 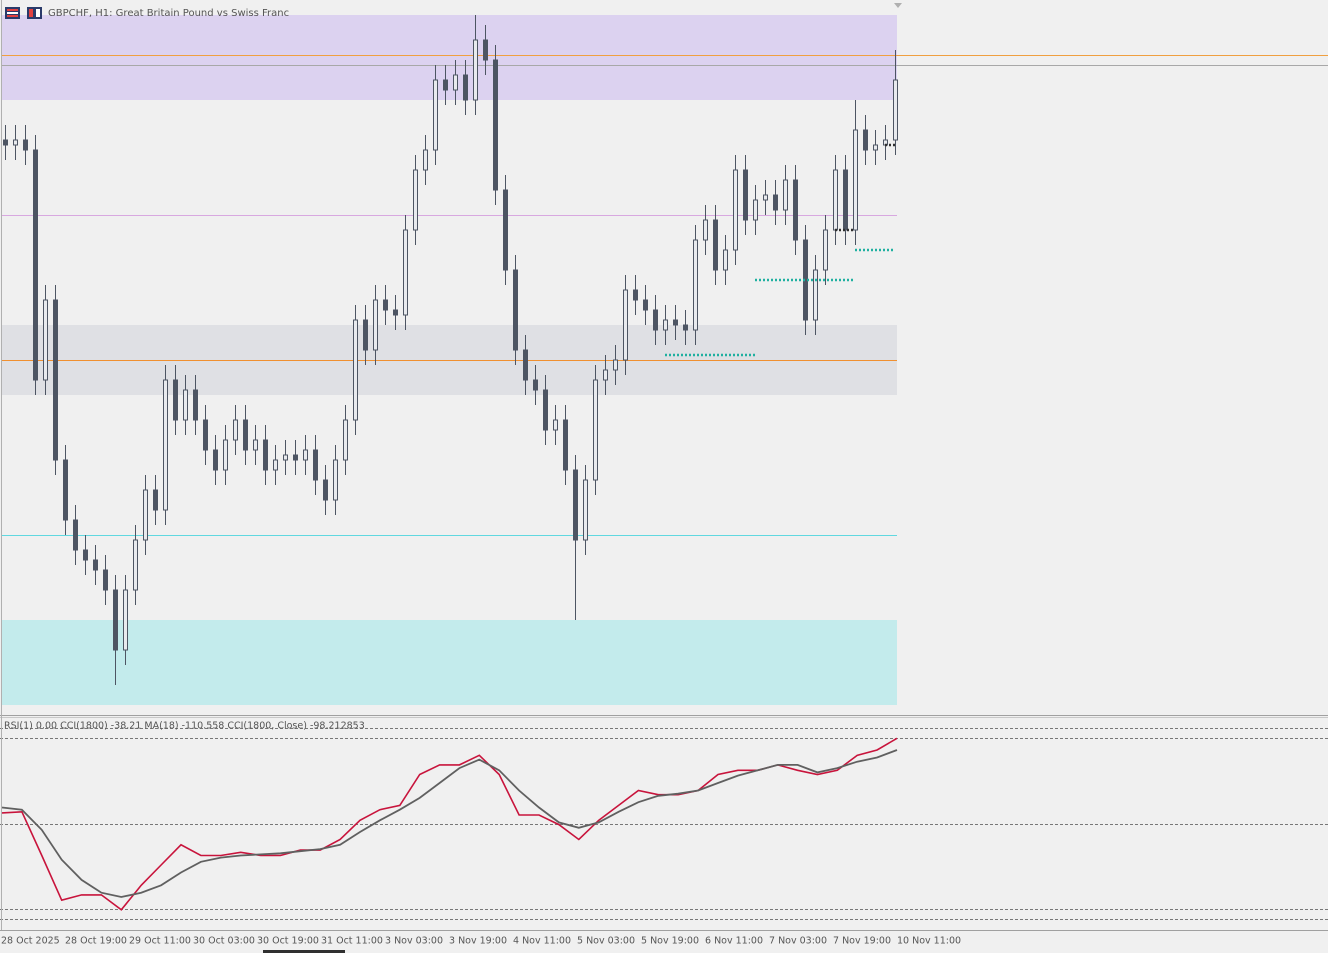 I want to click on time-label: 31 Oct 11:00, so click(x=352, y=941).